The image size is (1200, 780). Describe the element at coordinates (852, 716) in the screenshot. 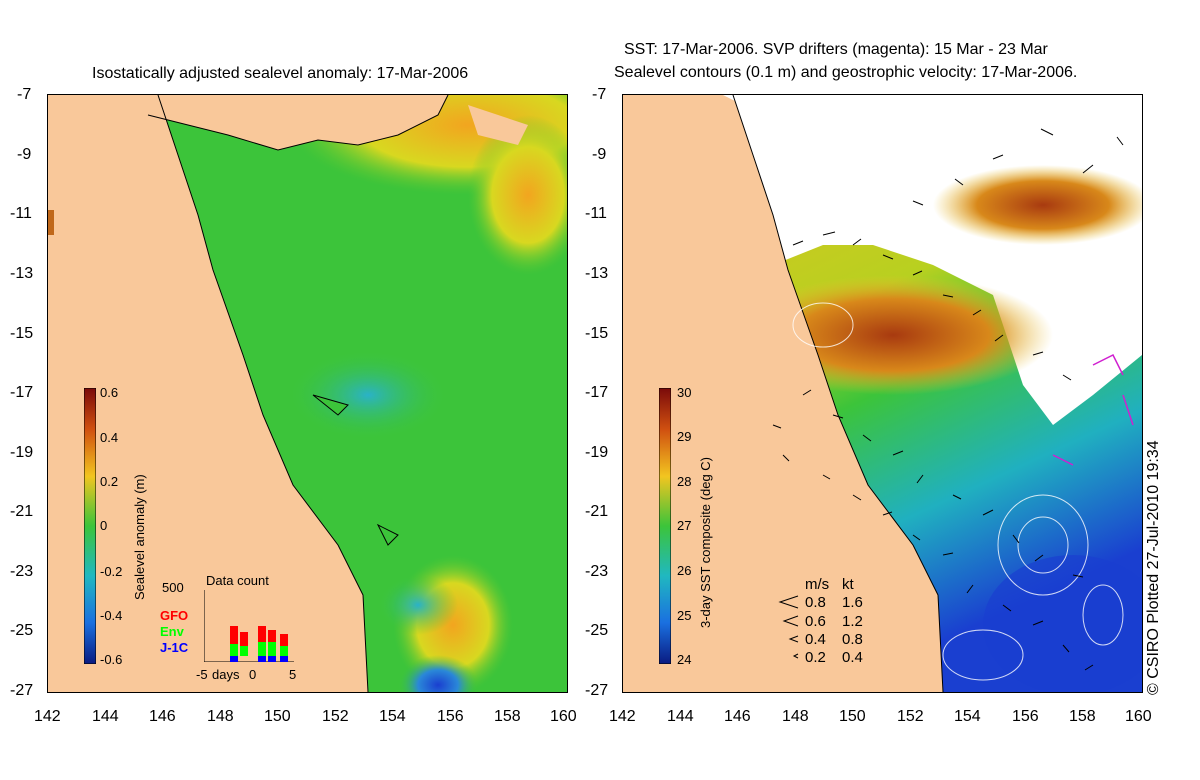

I see `right-x-tick: 150` at that location.